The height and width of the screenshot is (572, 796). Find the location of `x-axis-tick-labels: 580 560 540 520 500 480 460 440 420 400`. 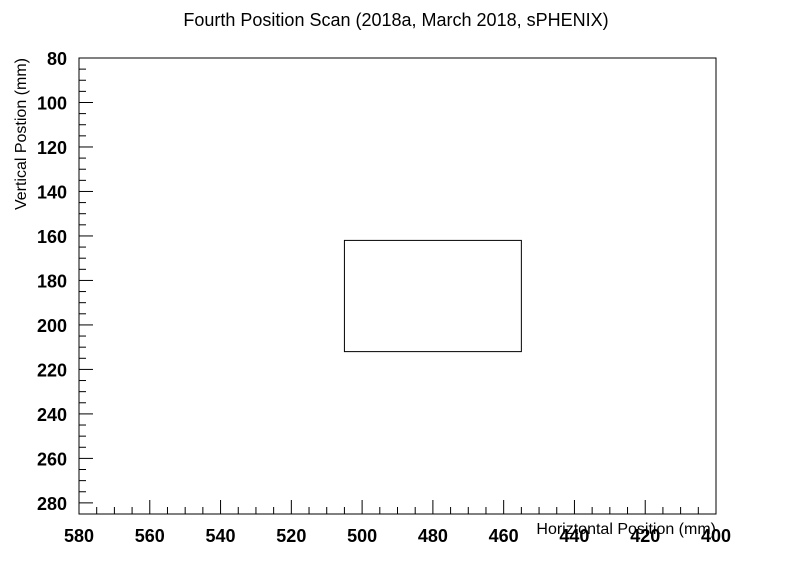

x-axis-tick-labels: 580 560 540 520 500 480 460 440 420 400 is located at coordinates (397, 536).